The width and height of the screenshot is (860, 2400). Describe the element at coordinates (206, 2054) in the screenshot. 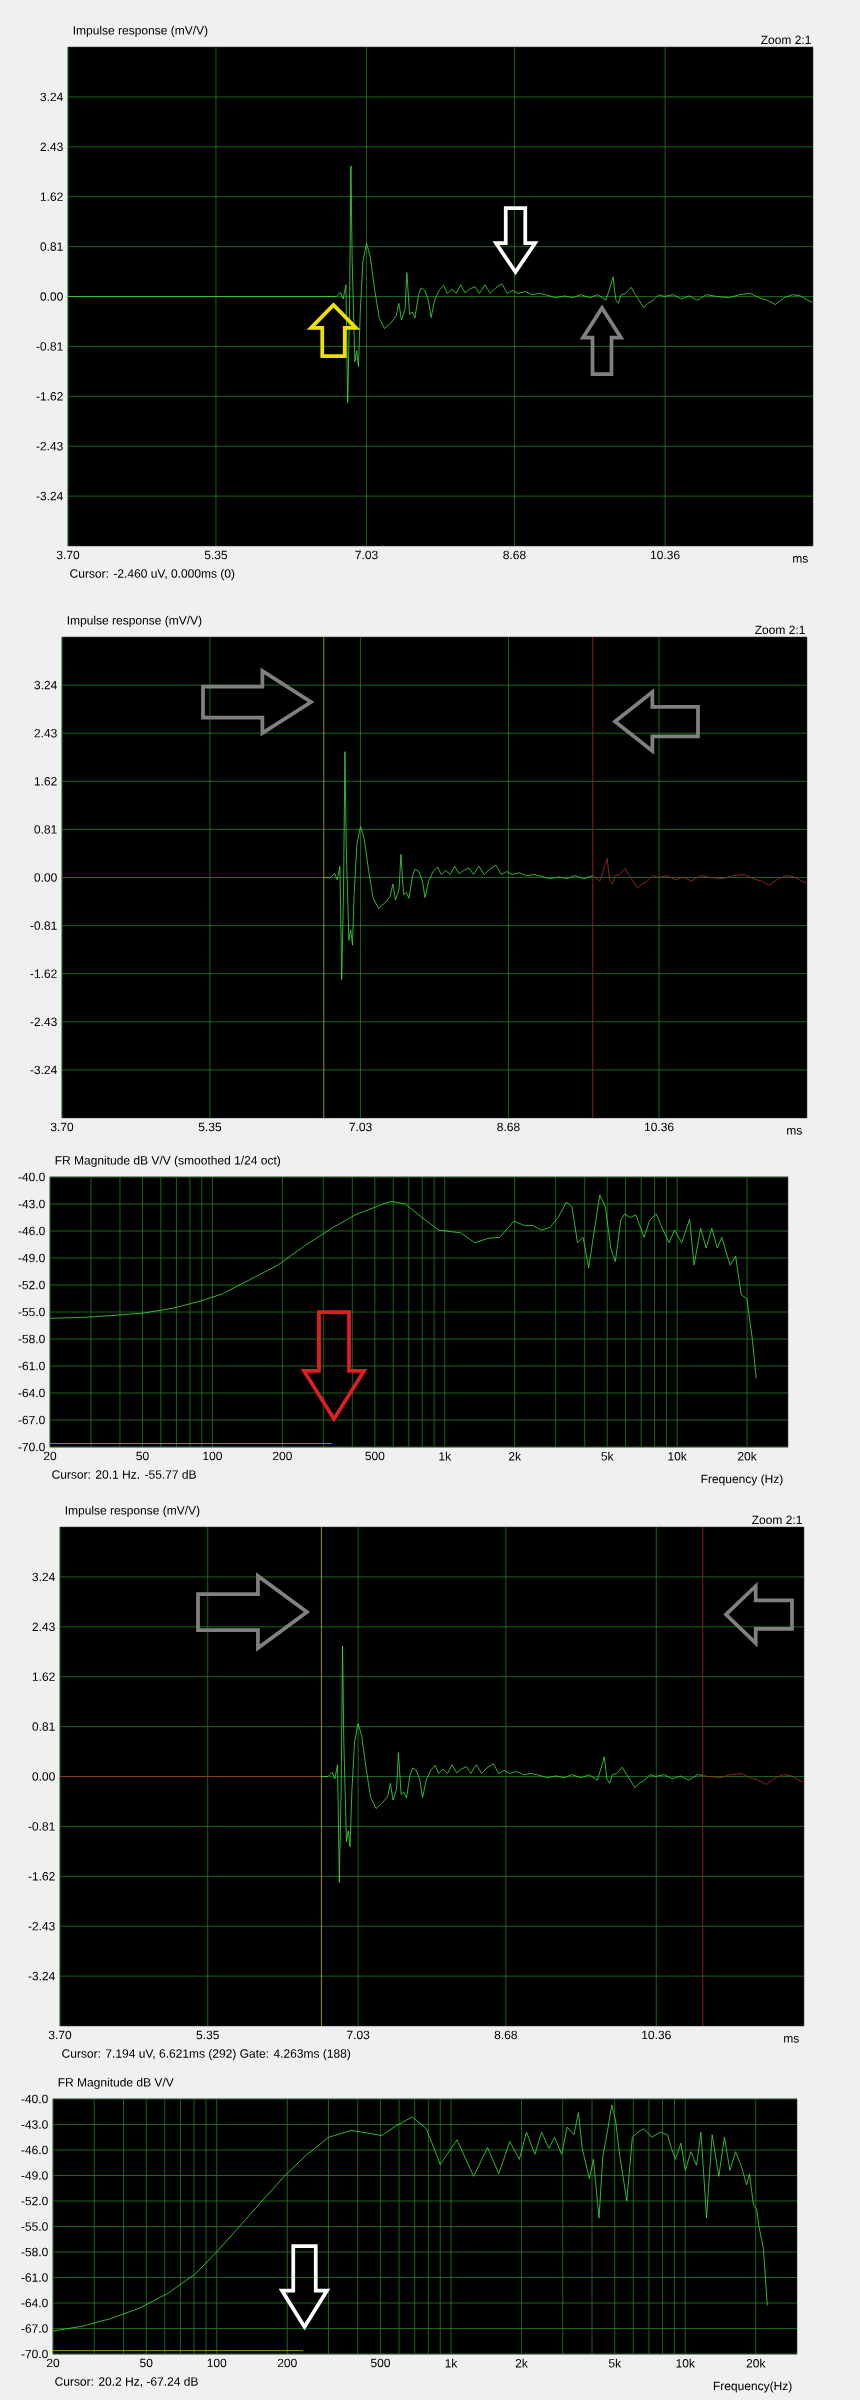

I see `text: Cursor: 7.194 uV, 6.621ms (292) Gate: 4.263ms (188)` at that location.